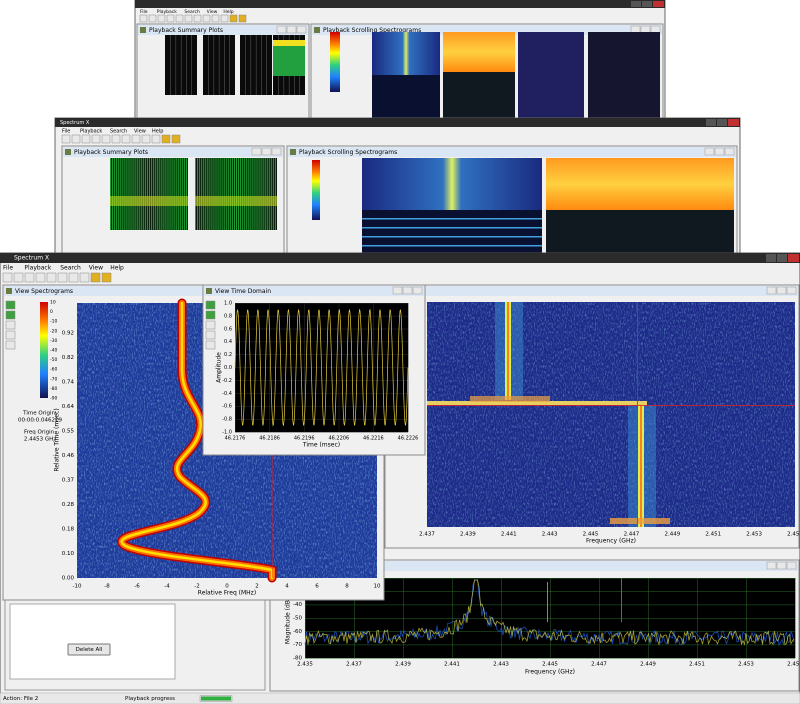  I want to click on delete-all-button, so click(89, 649).